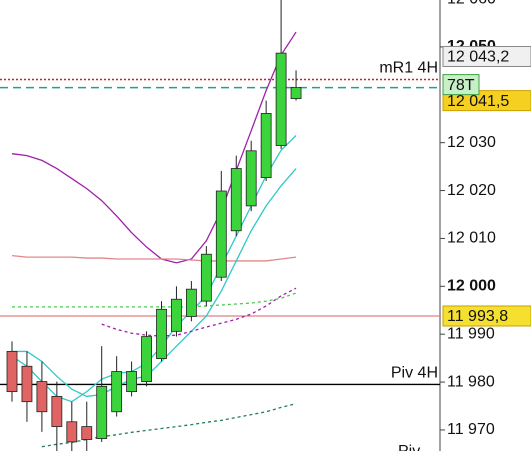 The image size is (531, 451). Describe the element at coordinates (471, 381) in the screenshot. I see `y-tick-label: 11 980` at that location.